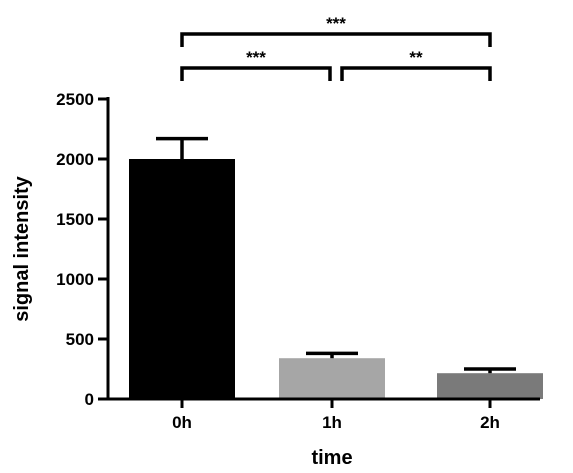 This screenshot has width=573, height=473. I want to click on y-tick-label-1000: 1000, so click(75, 279).